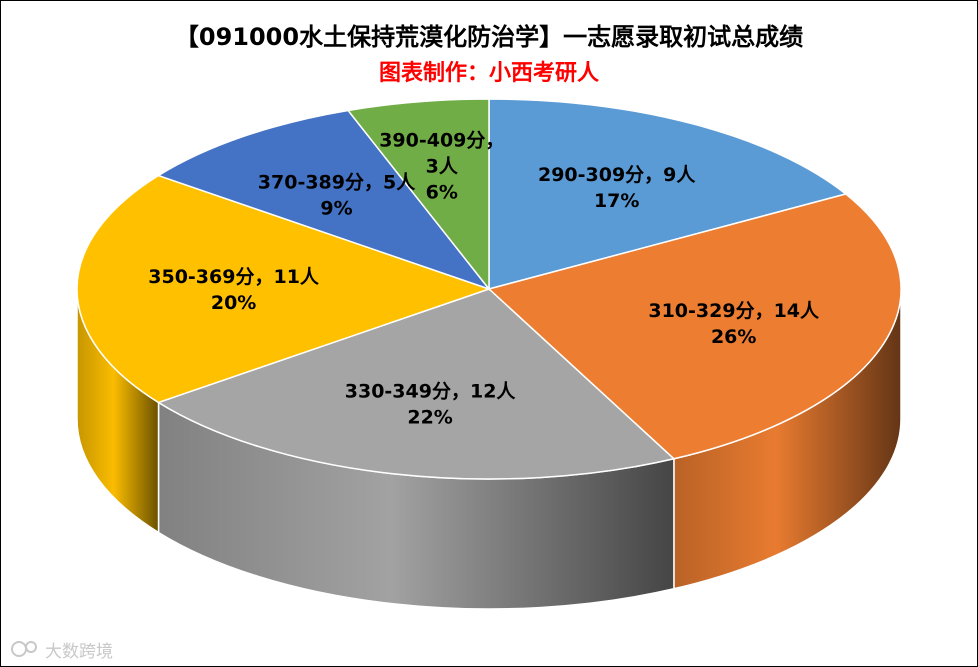 The image size is (978, 667). I want to click on slice-label-5: 370-389分，5人 9%, so click(337, 196).